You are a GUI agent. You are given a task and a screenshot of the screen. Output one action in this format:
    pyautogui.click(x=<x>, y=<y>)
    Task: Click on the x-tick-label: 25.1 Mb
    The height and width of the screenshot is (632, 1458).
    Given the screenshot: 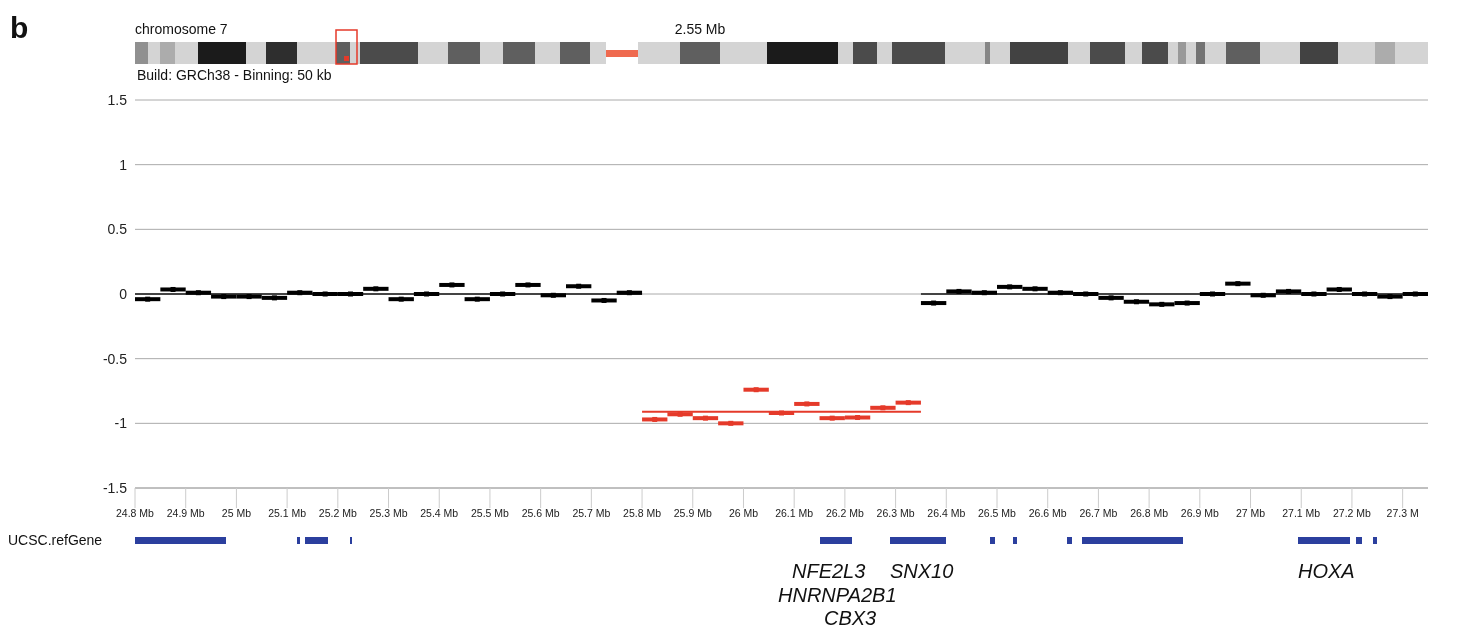 What is the action you would take?
    pyautogui.click(x=287, y=513)
    